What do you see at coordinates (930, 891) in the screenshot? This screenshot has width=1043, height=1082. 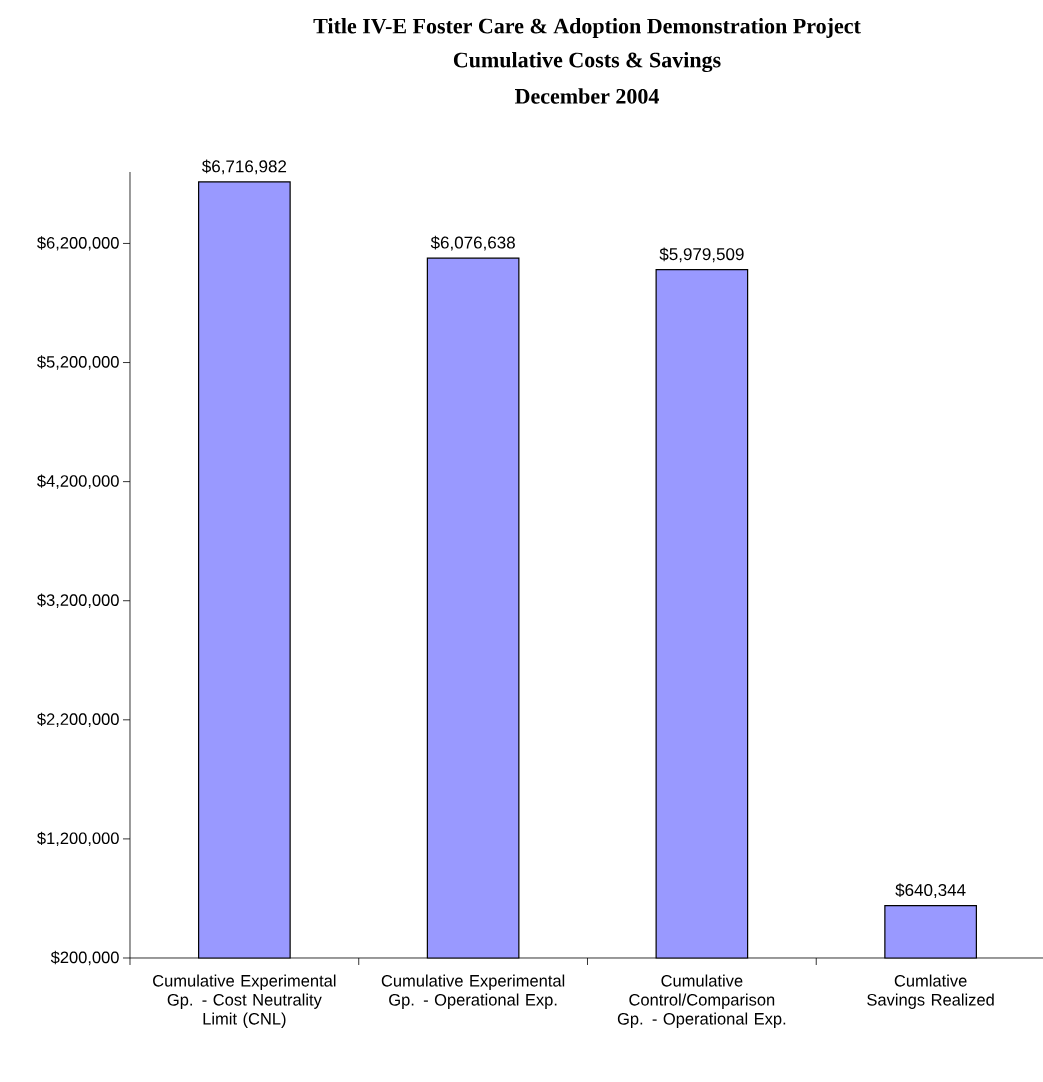 I see `data-label: $640,344` at bounding box center [930, 891].